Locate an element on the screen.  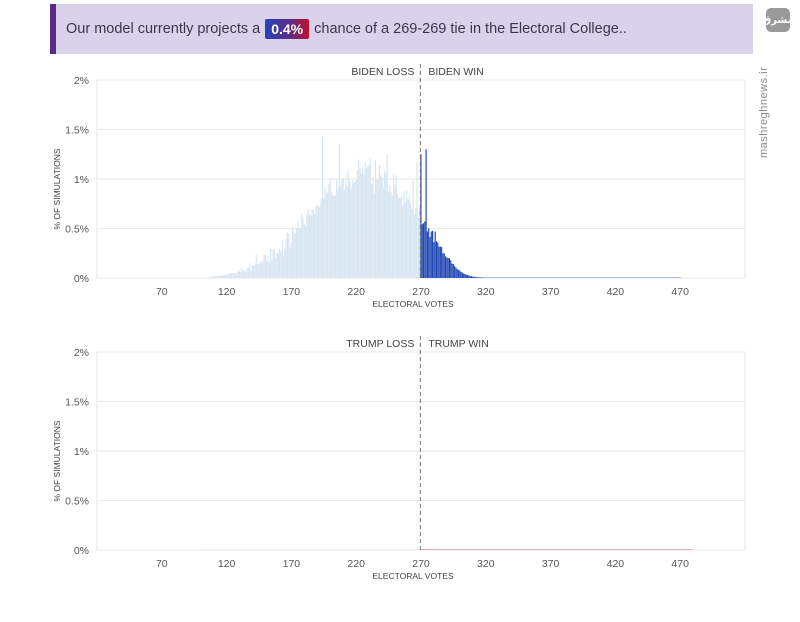
tie-chance-badge: 0.4% is located at coordinates (287, 29).